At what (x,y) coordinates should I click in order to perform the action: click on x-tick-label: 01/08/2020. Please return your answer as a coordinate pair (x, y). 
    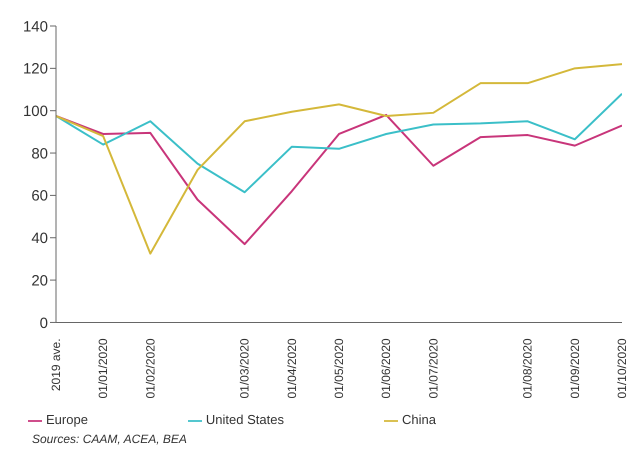
    Looking at the image, I should click on (527, 368).